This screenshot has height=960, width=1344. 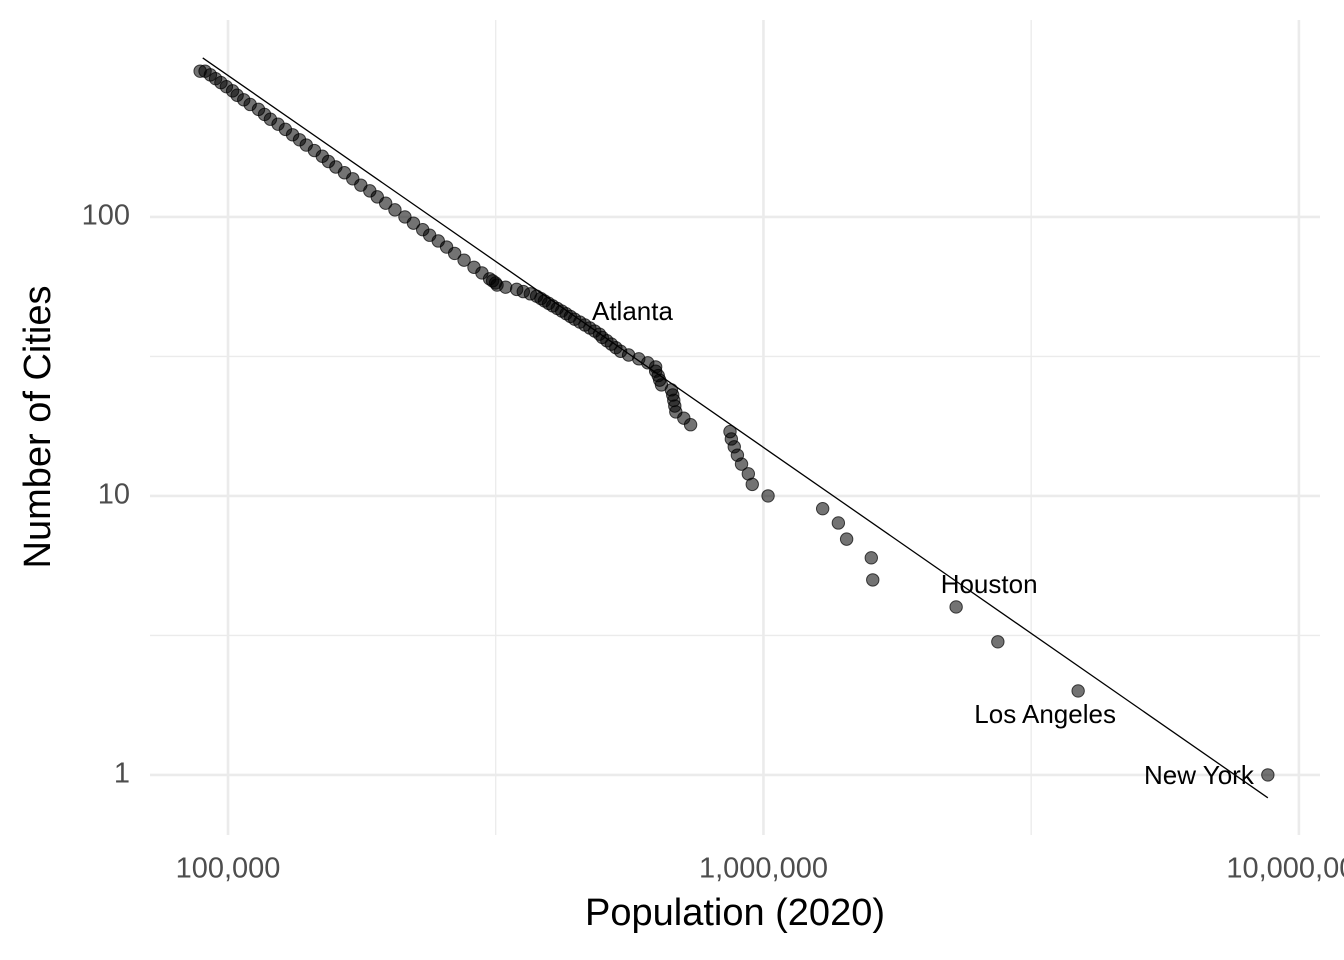 I want to click on y-tick-label: 1, so click(x=122, y=774).